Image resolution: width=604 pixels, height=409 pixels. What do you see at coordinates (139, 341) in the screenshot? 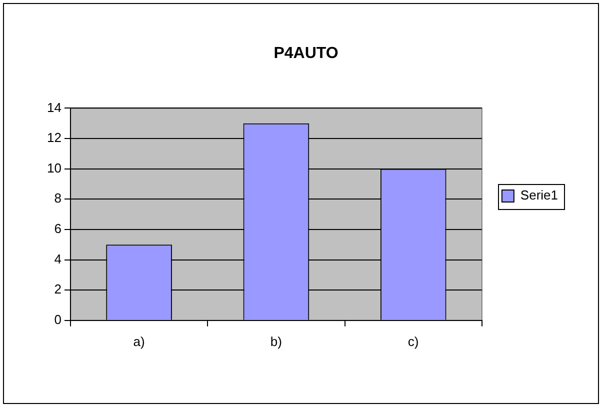
I see `x-tick-label: a)` at bounding box center [139, 341].